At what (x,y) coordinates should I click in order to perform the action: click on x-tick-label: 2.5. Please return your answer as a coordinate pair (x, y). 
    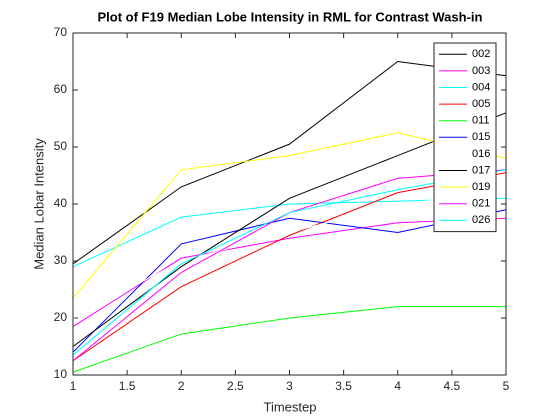
    Looking at the image, I should click on (235, 386).